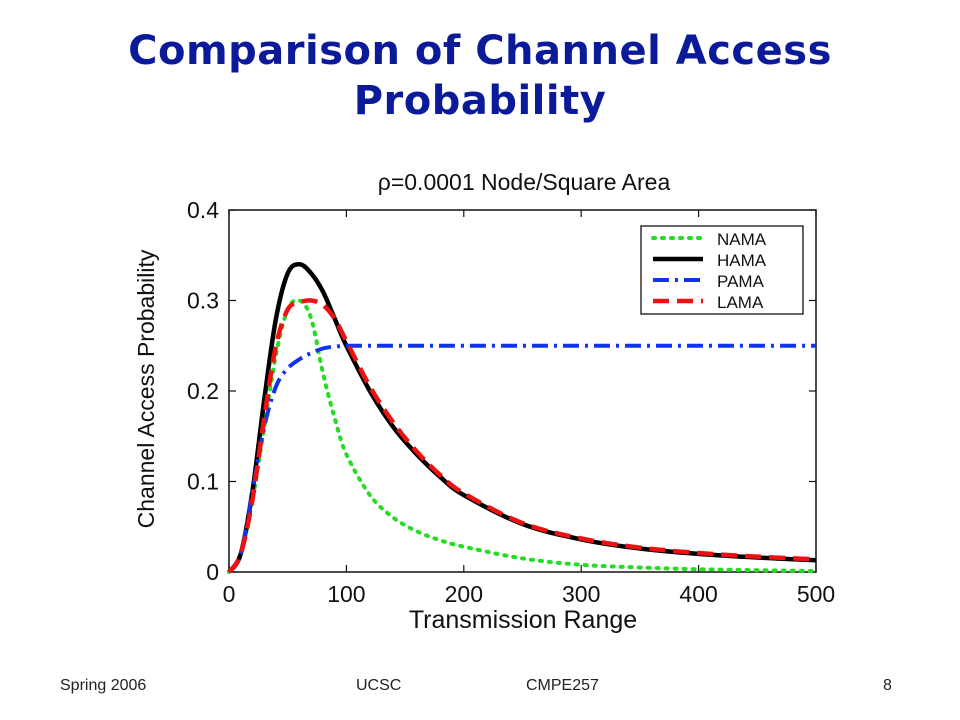 The height and width of the screenshot is (720, 960). What do you see at coordinates (203, 391) in the screenshot?
I see `y-tick-label-0.2: 0.2` at bounding box center [203, 391].